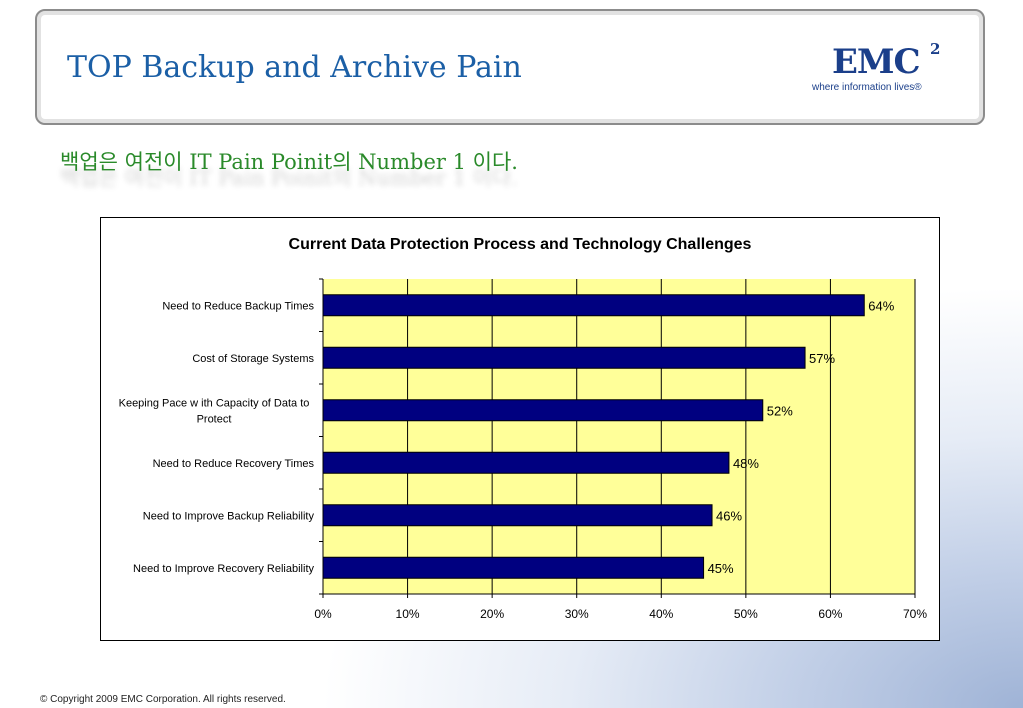  Describe the element at coordinates (746, 614) in the screenshot. I see `x-tick-label: 50%` at that location.